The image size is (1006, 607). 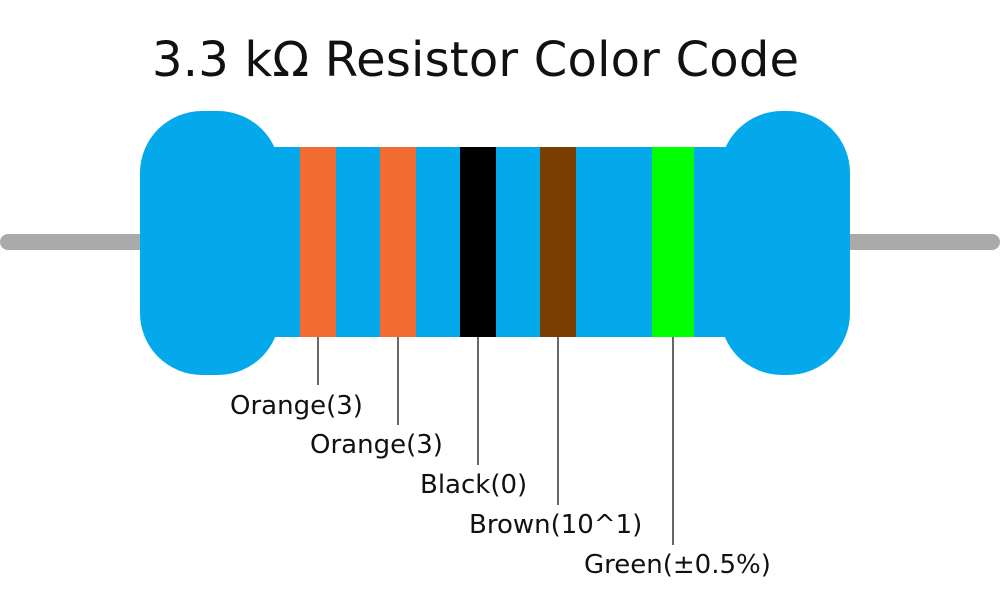 I want to click on band-3-label: Black(0), so click(x=474, y=485).